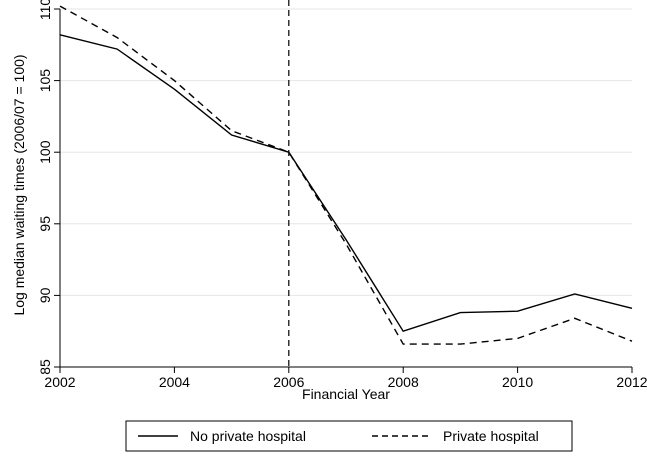 Image resolution: width=647 pixels, height=457 pixels. What do you see at coordinates (248, 436) in the screenshot?
I see `legend-label-no-private-hospital: No private hospital` at bounding box center [248, 436].